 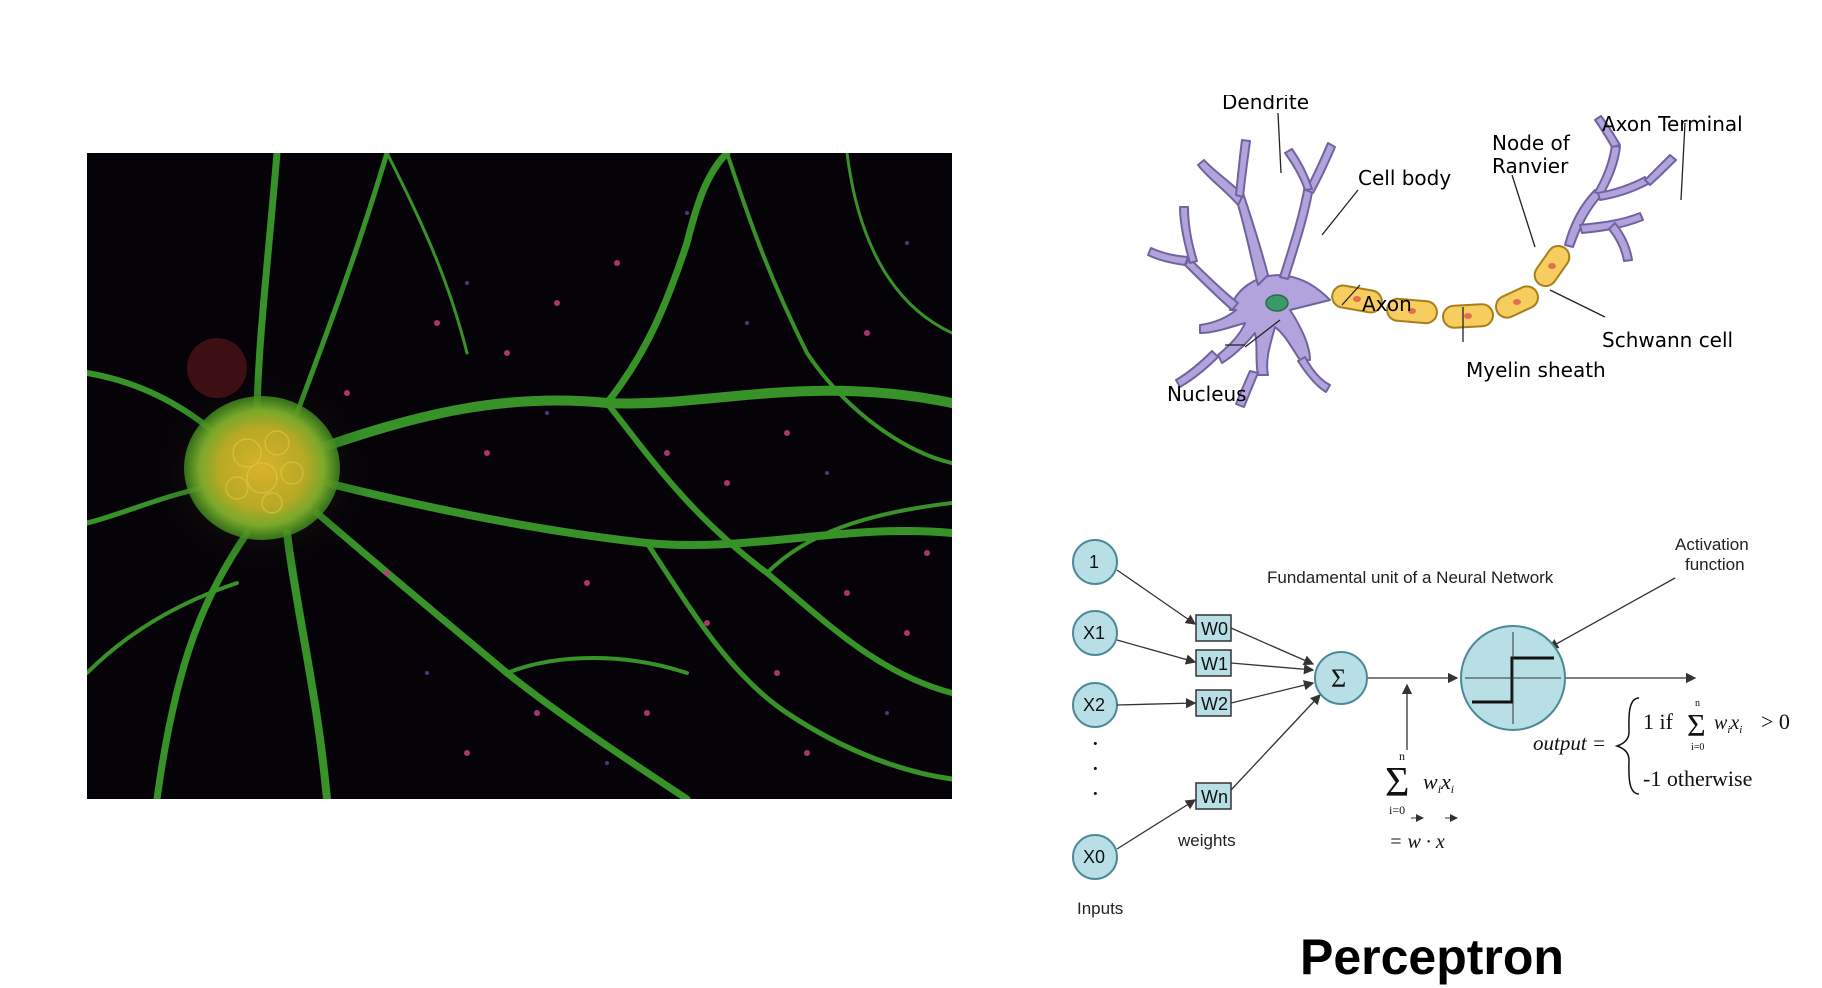 I want to click on inputs-label: Inputs, so click(x=1100, y=908).